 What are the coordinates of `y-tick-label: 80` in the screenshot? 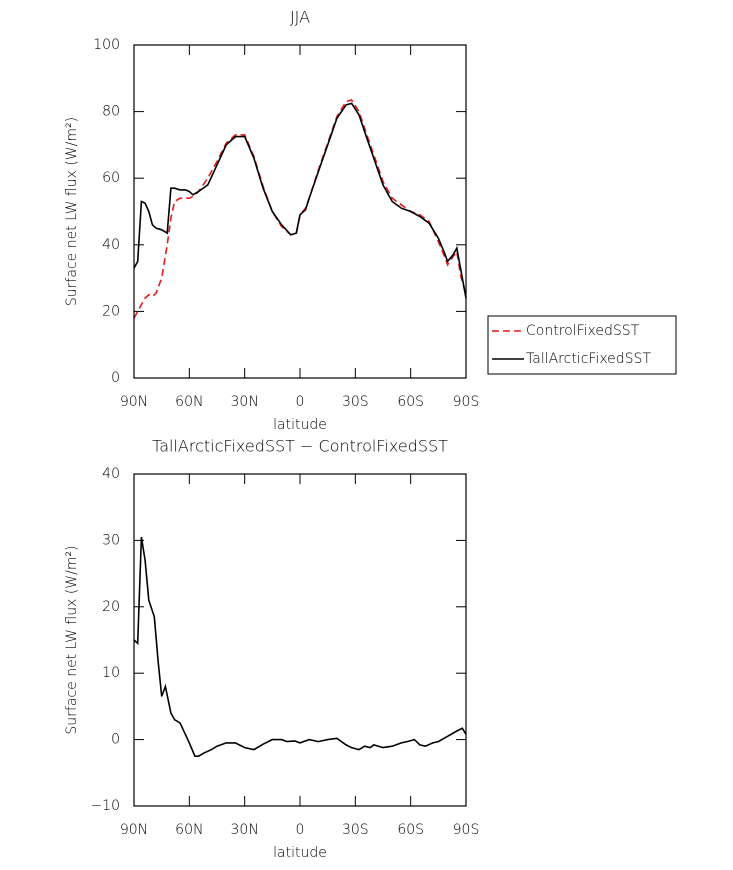 It's located at (111, 112).